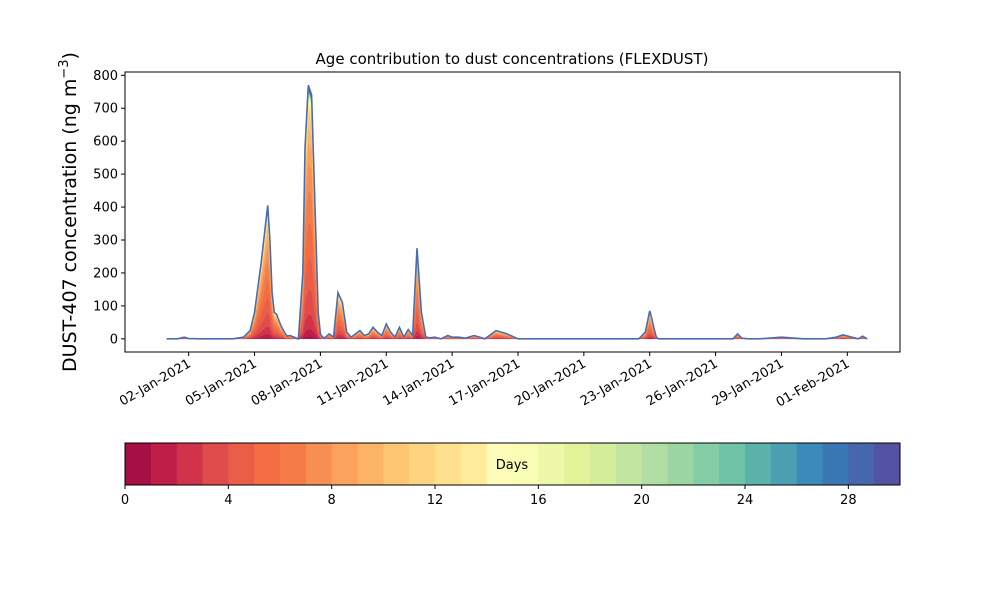 The image size is (1000, 600). What do you see at coordinates (228, 500) in the screenshot?
I see `colorbar-tick-label: 4` at bounding box center [228, 500].